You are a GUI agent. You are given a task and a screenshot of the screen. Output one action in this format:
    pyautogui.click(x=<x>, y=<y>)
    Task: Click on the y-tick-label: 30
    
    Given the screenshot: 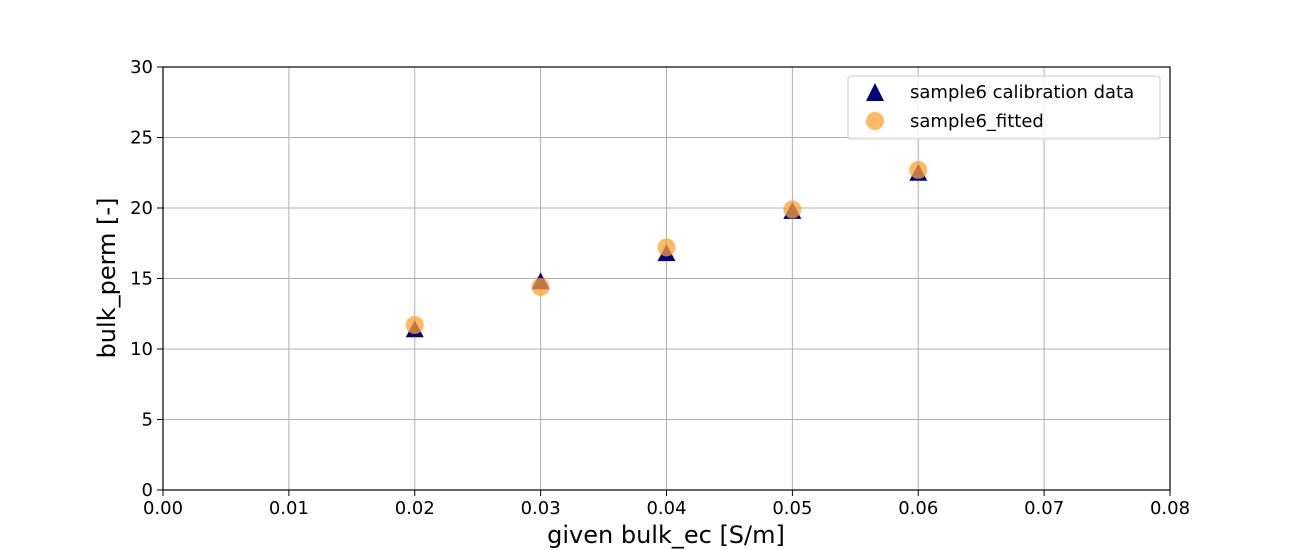 What is the action you would take?
    pyautogui.click(x=141, y=67)
    